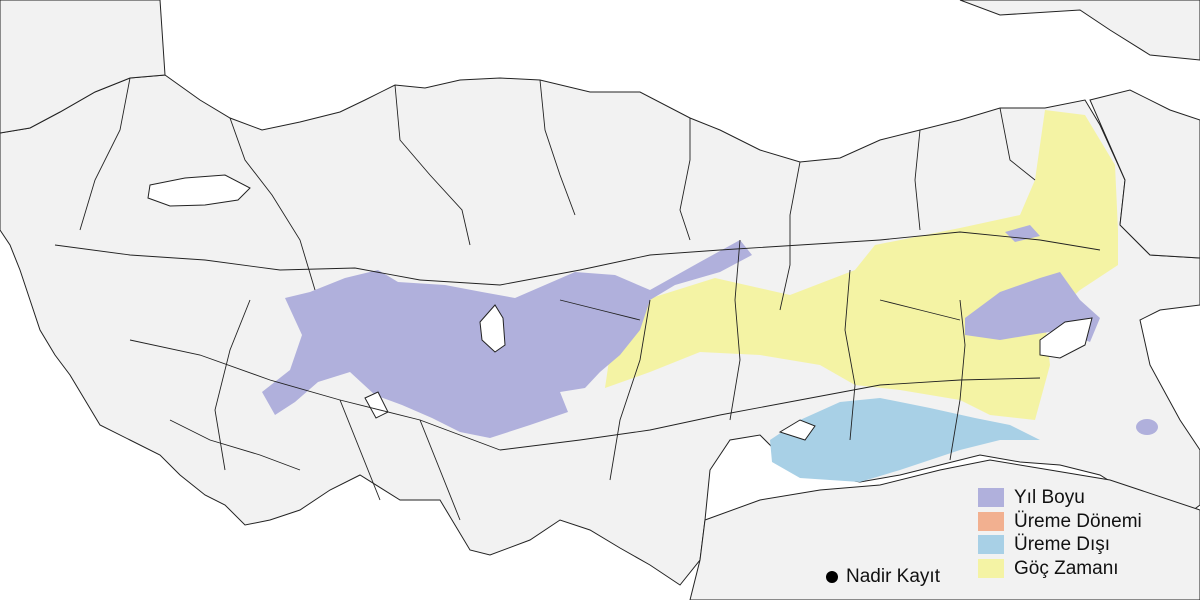 This screenshot has height=600, width=1200. Describe the element at coordinates (1049, 498) in the screenshot. I see `legend-label: Yıl Boyu` at that location.